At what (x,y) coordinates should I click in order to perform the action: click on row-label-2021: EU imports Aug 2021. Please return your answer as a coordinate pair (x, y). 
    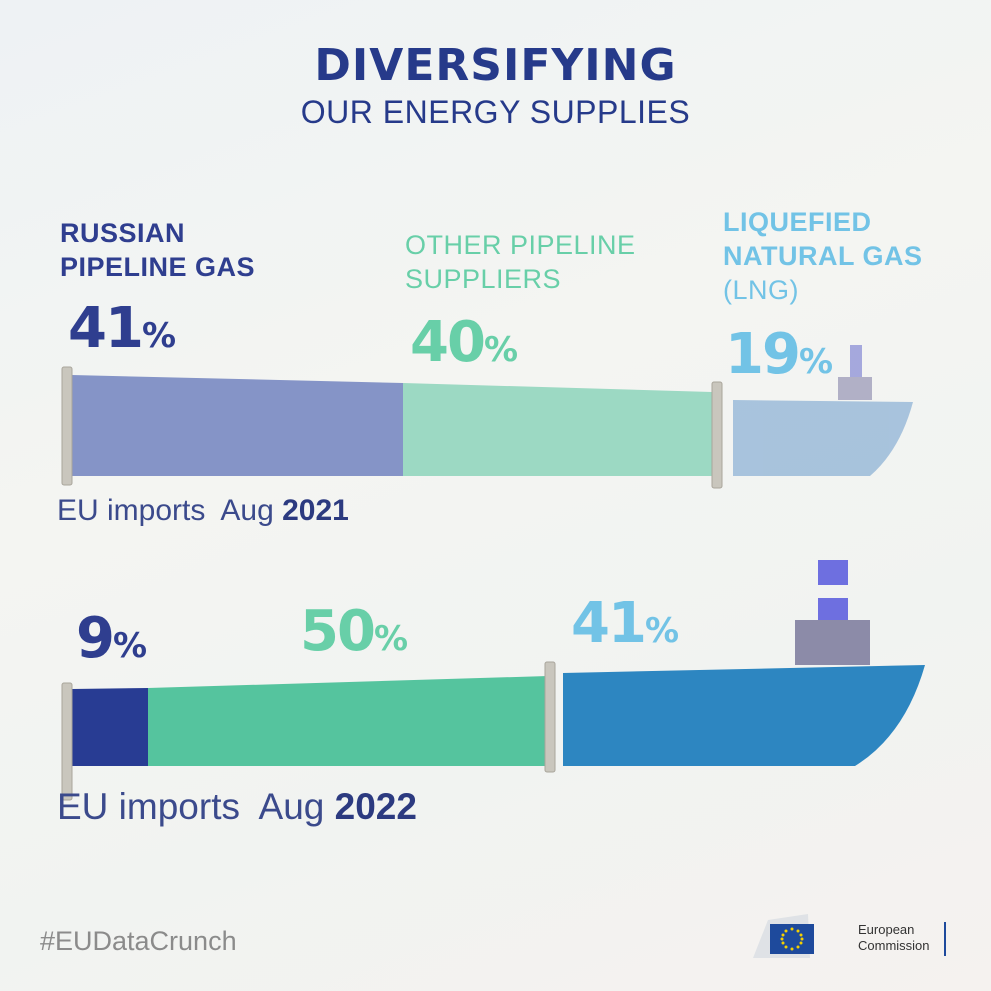
    Looking at the image, I should click on (203, 510).